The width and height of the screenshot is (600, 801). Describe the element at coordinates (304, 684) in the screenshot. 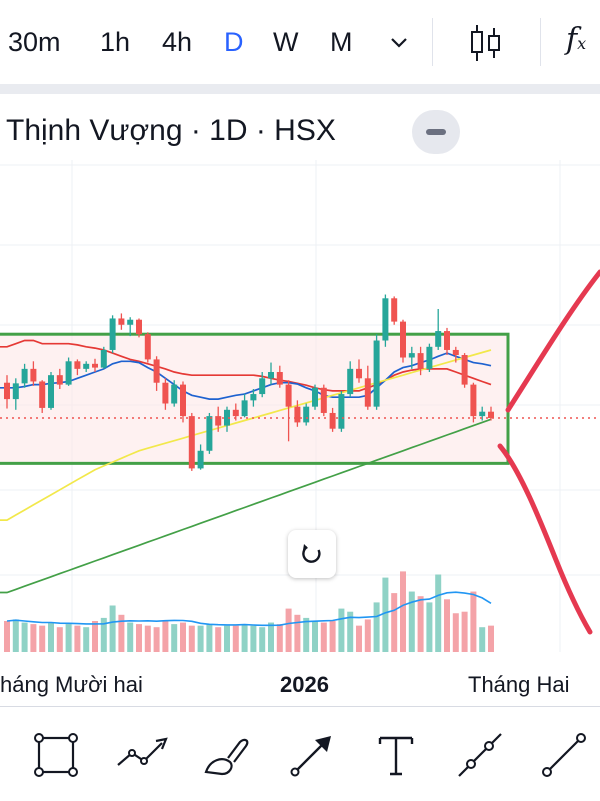

I see `time-axis-year: 2026` at that location.